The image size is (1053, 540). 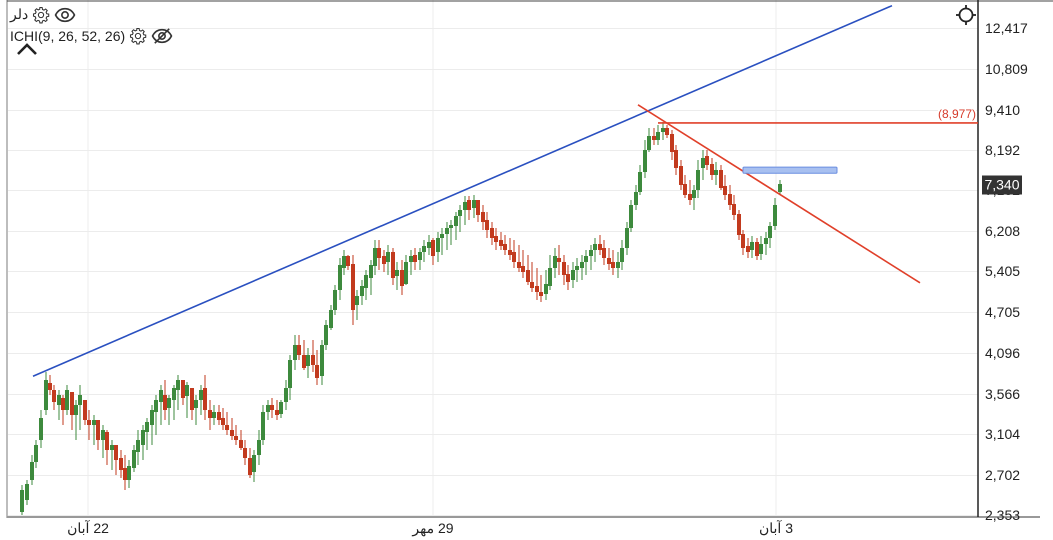 I want to click on price-tick-label: 8,192, so click(x=1003, y=150).